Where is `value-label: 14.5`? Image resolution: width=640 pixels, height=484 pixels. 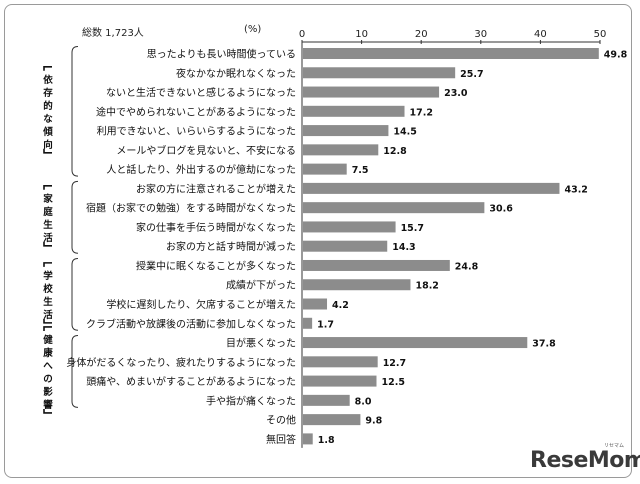
value-label: 14.5 is located at coordinates (404, 132).